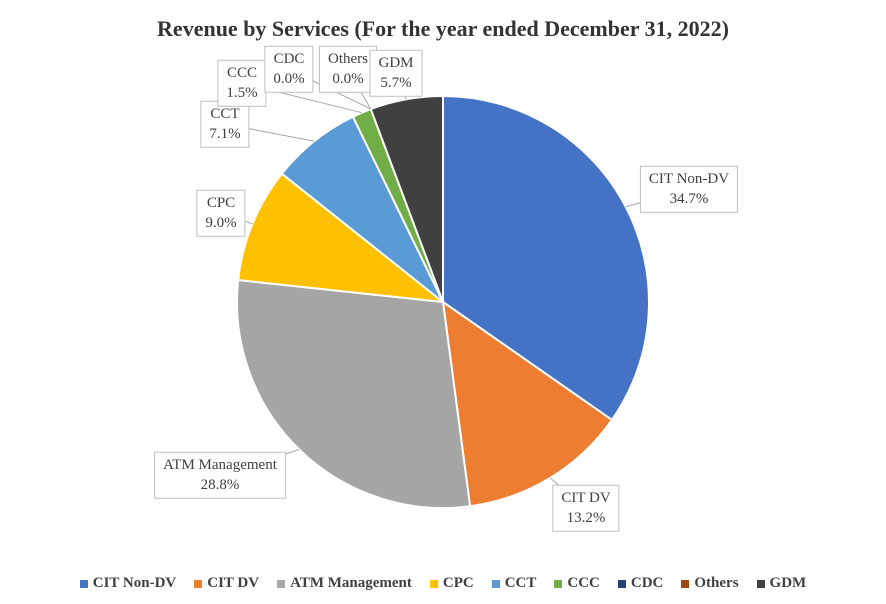  I want to click on legend-marker-atm-management, so click(281, 583).